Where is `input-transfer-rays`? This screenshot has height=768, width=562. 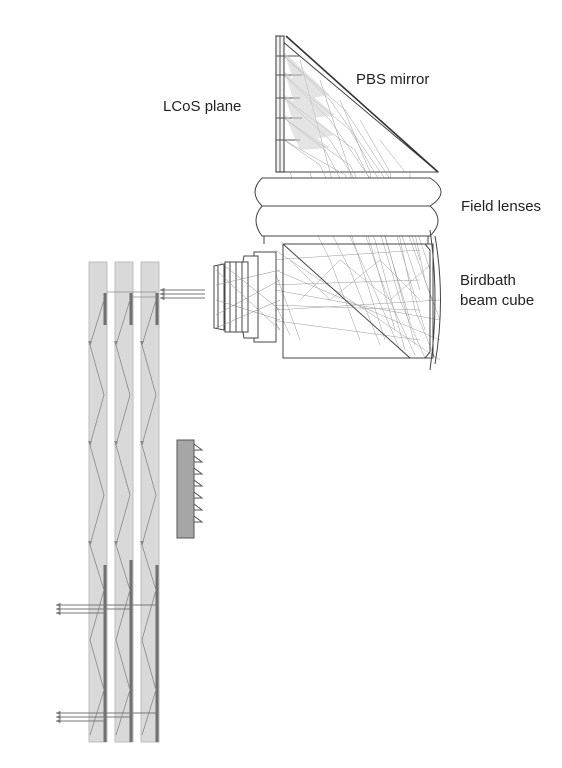
input-transfer-rays is located at coordinates (132, 294).